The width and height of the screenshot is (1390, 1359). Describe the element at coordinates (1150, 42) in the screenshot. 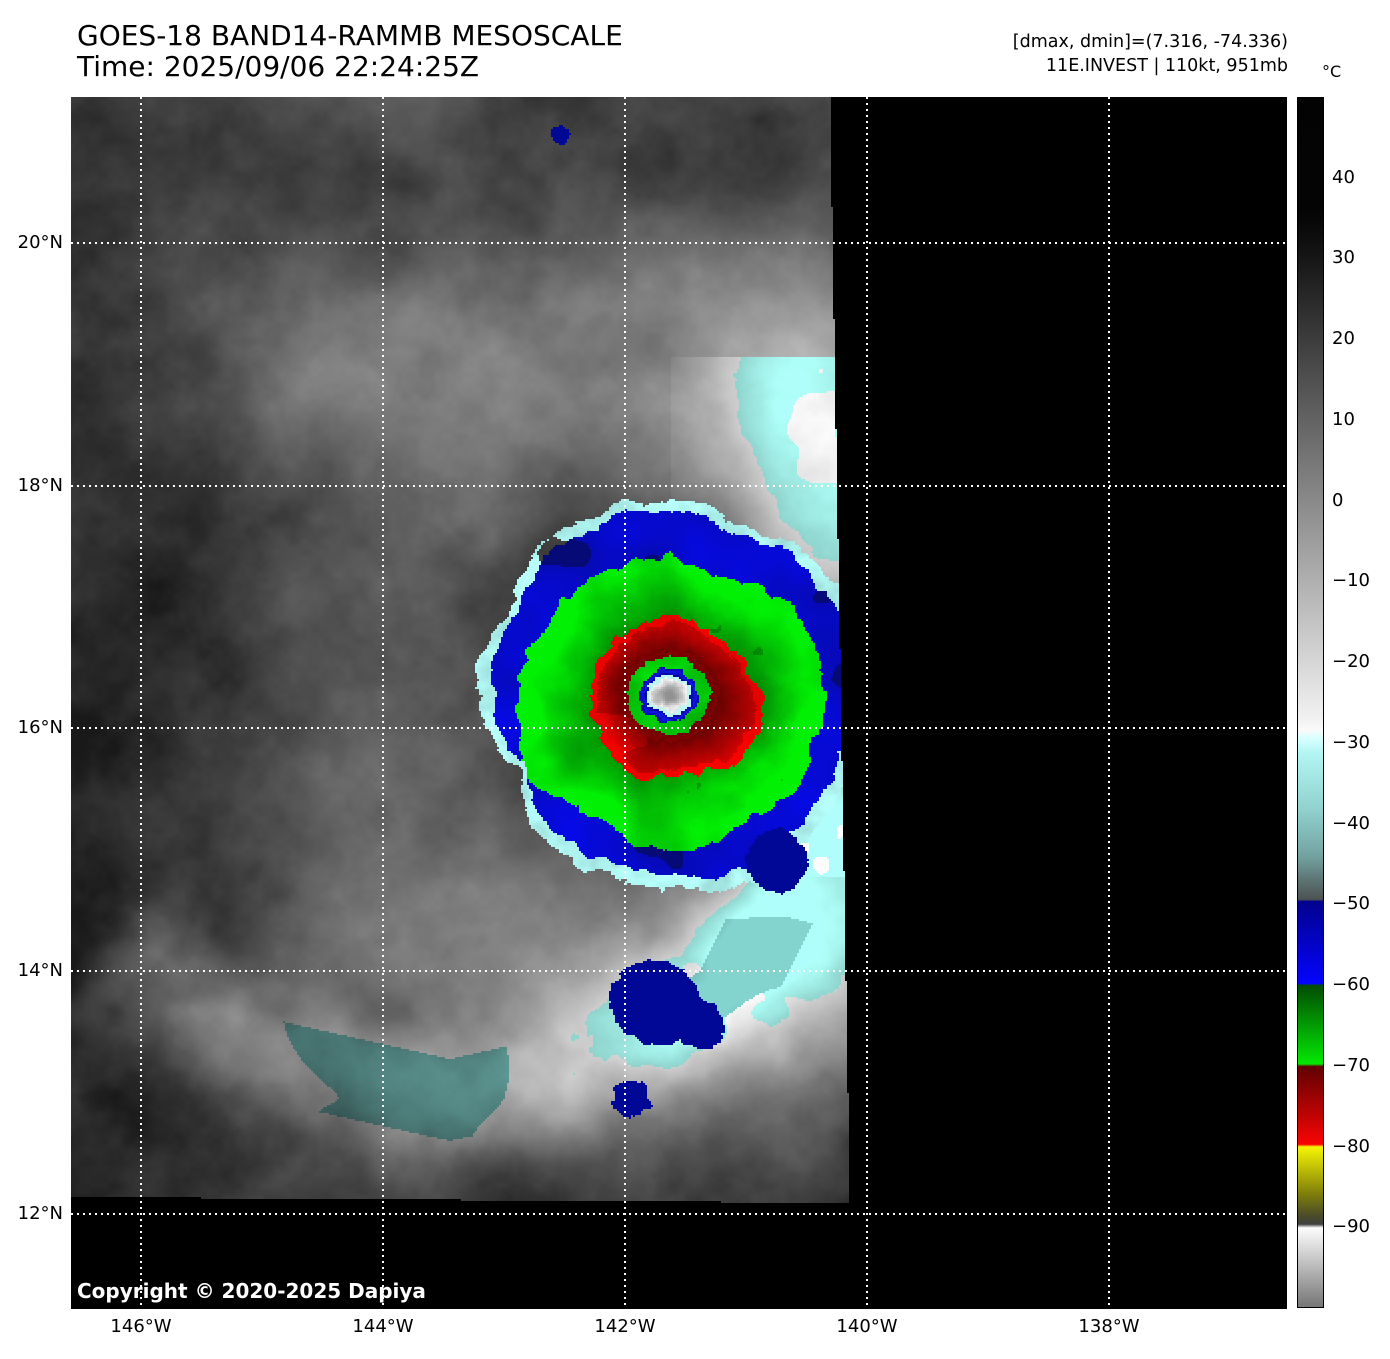

I see `dmax-dmin-readout: [dmax, dmin]=(7.316, -74.336)` at that location.